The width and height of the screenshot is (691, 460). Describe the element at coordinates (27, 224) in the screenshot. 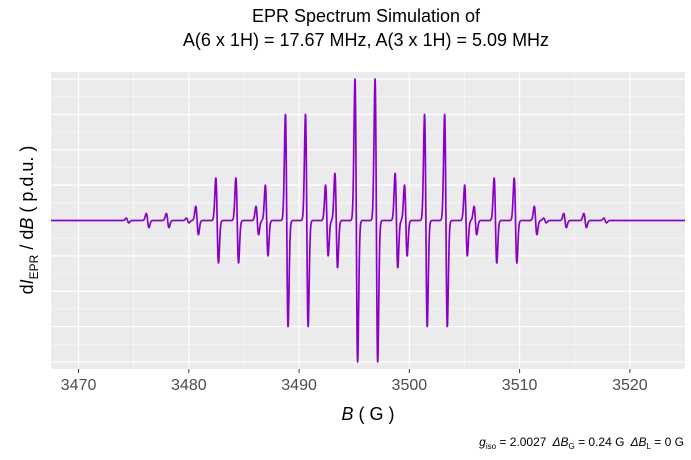

I see `y-axis-title-B: B` at that location.